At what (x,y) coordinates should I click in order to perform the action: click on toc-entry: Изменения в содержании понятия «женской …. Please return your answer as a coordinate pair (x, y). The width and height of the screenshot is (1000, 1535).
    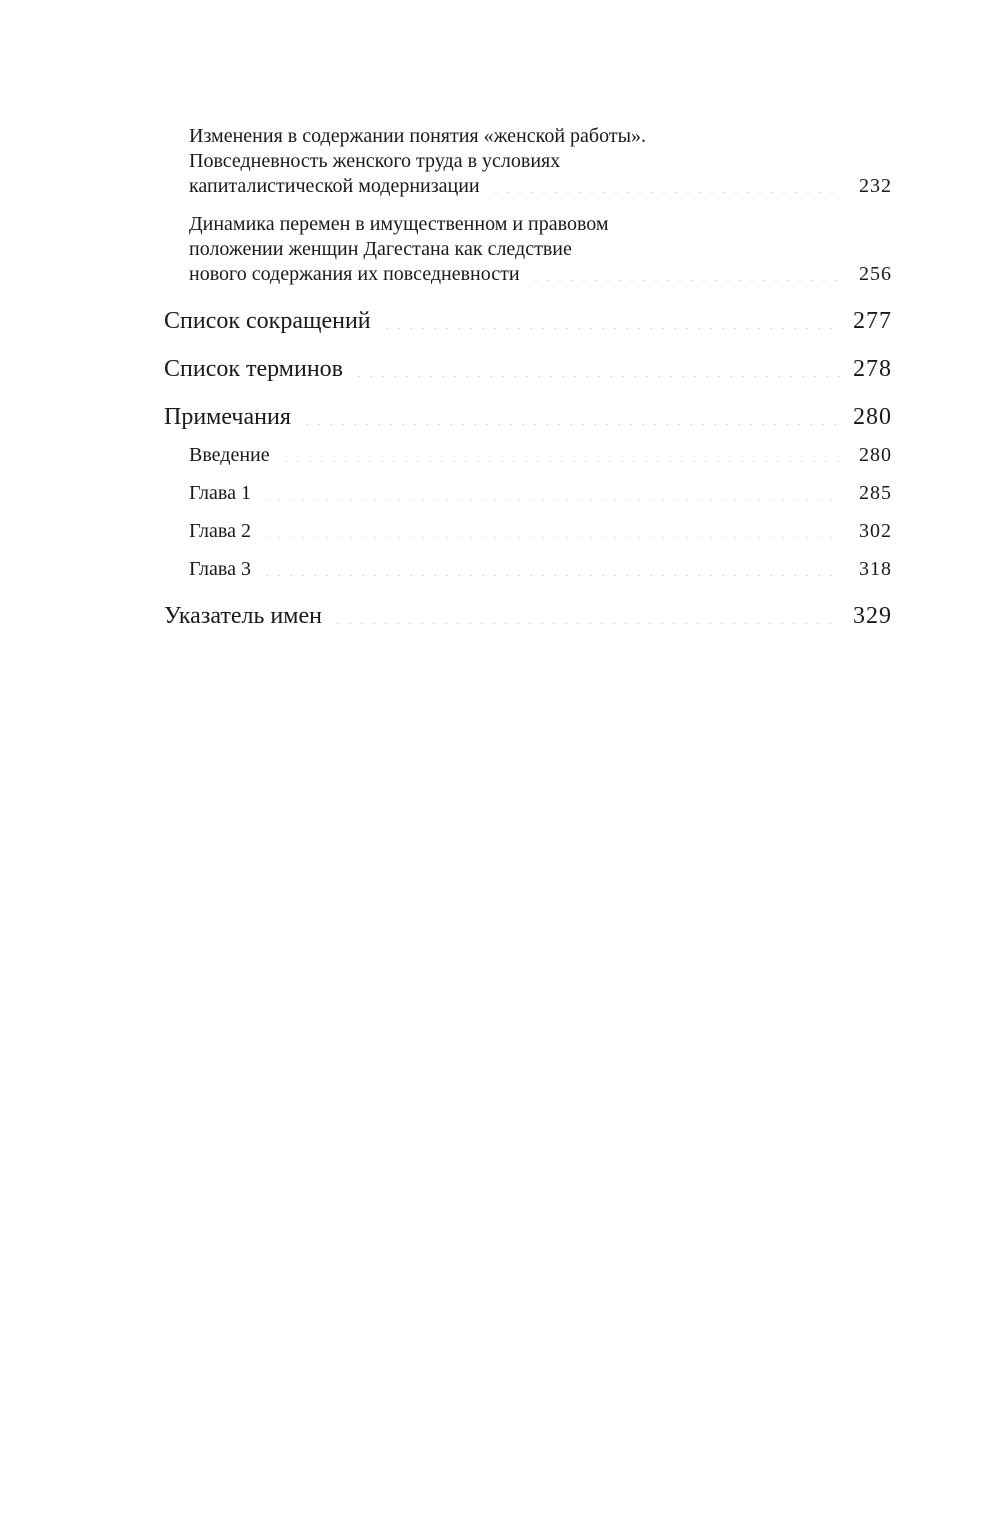
    Looking at the image, I should click on (540, 161).